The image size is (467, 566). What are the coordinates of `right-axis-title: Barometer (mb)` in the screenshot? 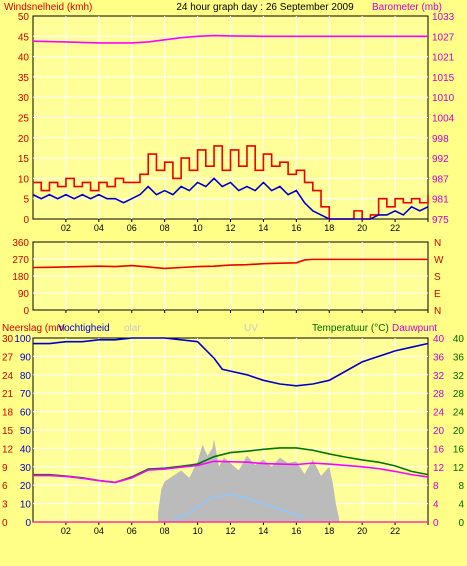 It's located at (407, 7).